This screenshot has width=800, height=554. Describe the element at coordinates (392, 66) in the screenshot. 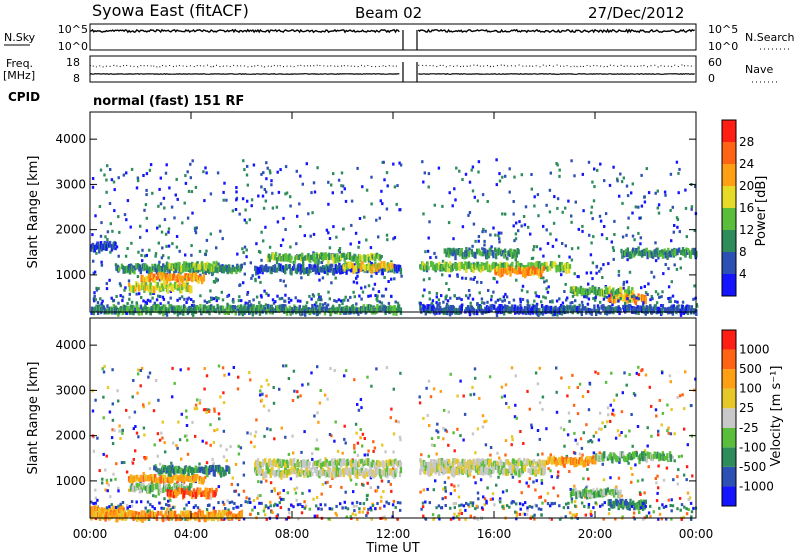

I see `nave-trace` at that location.